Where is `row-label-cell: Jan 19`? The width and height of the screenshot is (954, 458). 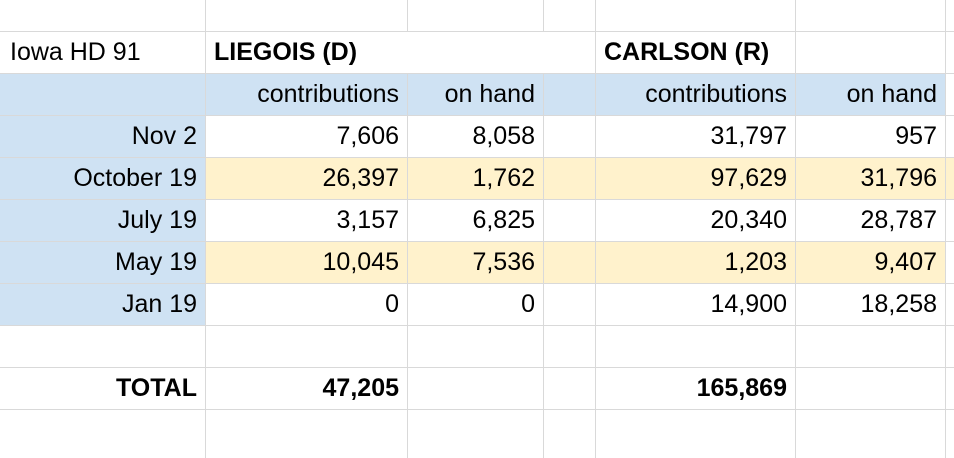
row-label-cell: Jan 19 is located at coordinates (103, 305).